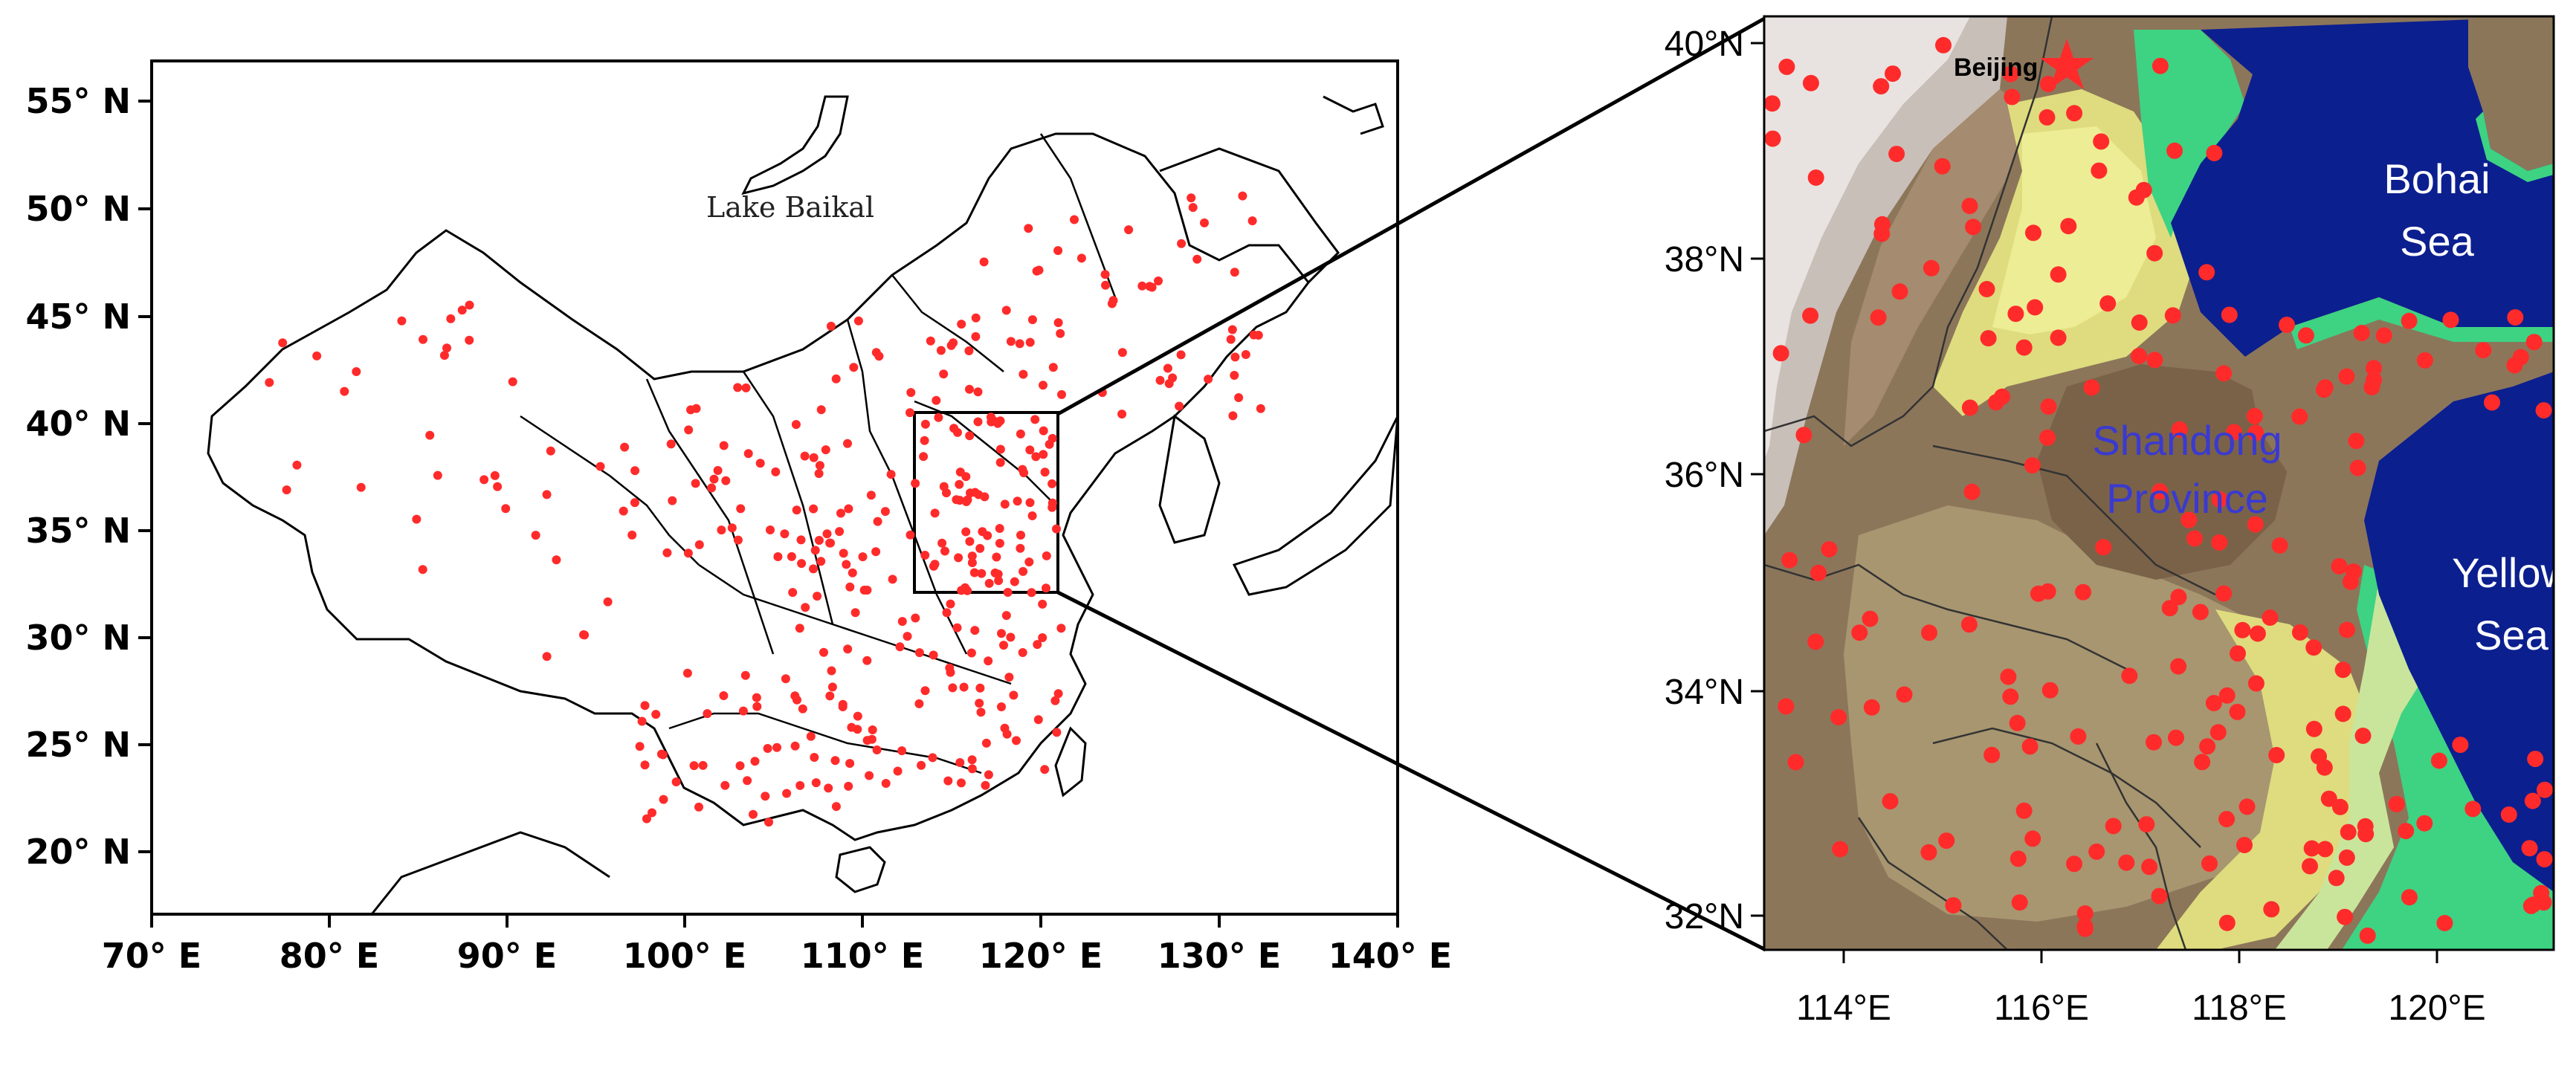 The height and width of the screenshot is (1071, 2576). What do you see at coordinates (1189, 479) in the screenshot?
I see `neighbor-outline-korea` at bounding box center [1189, 479].